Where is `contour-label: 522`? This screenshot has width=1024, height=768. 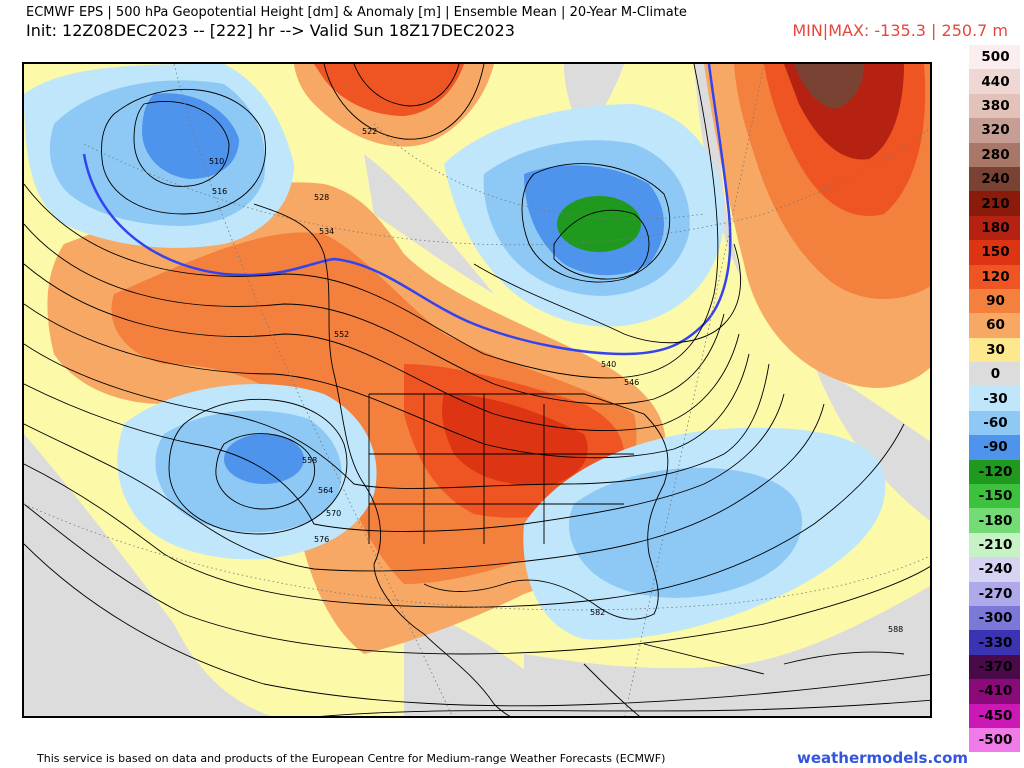
contour-label: 522 is located at coordinates (369, 131).